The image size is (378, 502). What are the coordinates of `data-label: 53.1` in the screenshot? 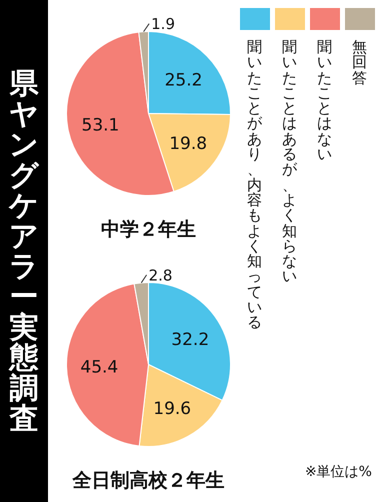 It's located at (101, 126).